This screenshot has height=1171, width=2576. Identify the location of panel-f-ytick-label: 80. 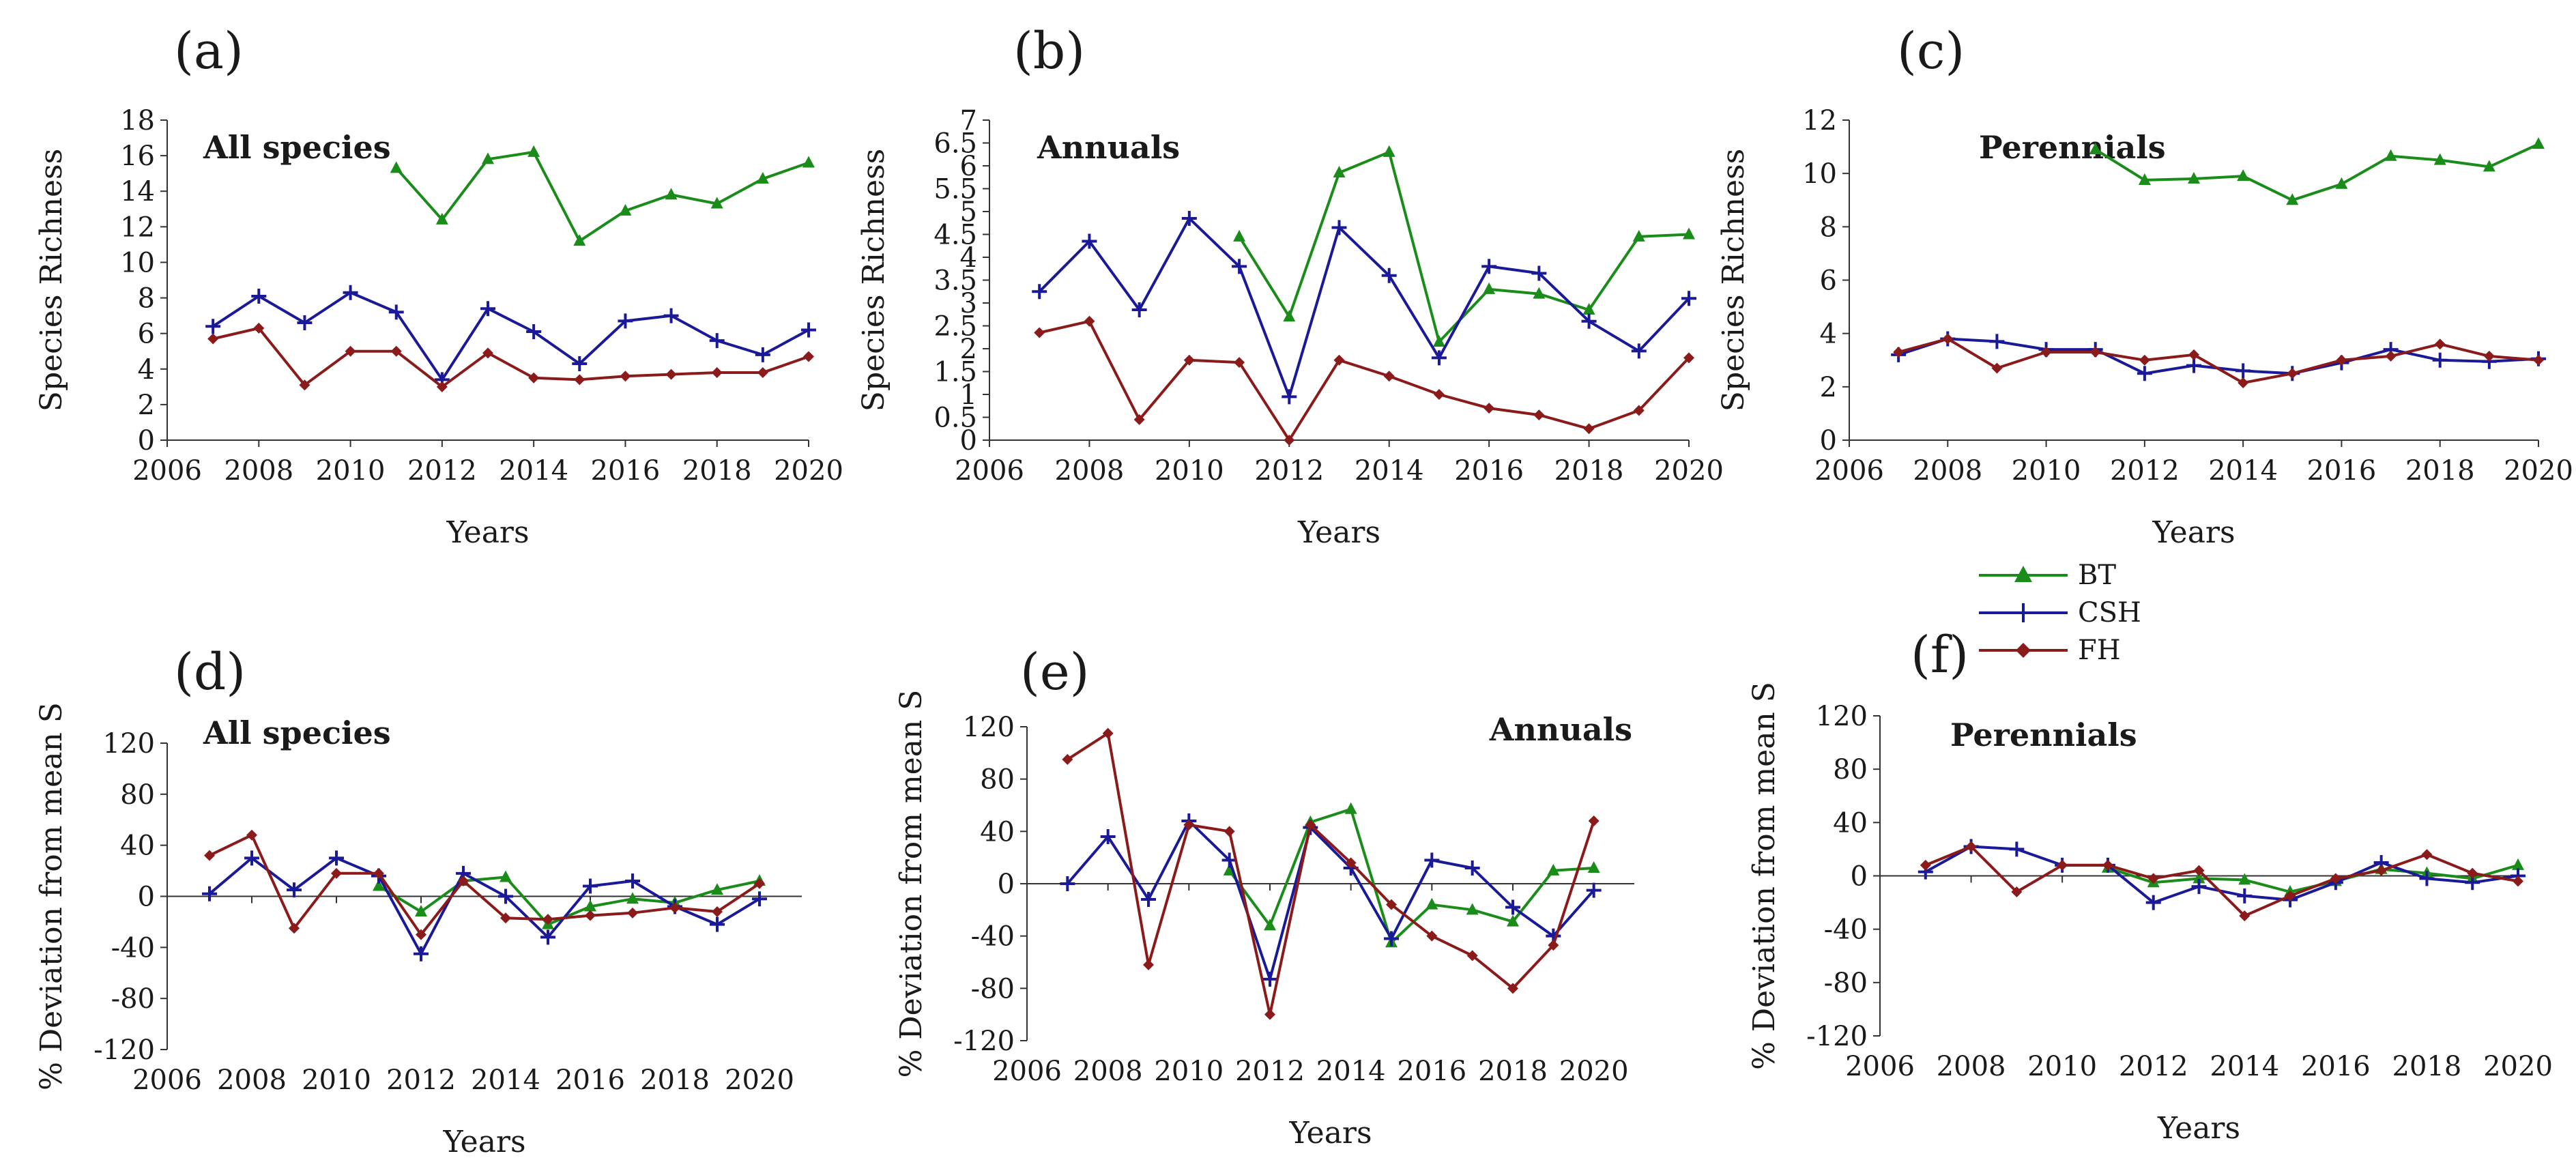
(1850, 769).